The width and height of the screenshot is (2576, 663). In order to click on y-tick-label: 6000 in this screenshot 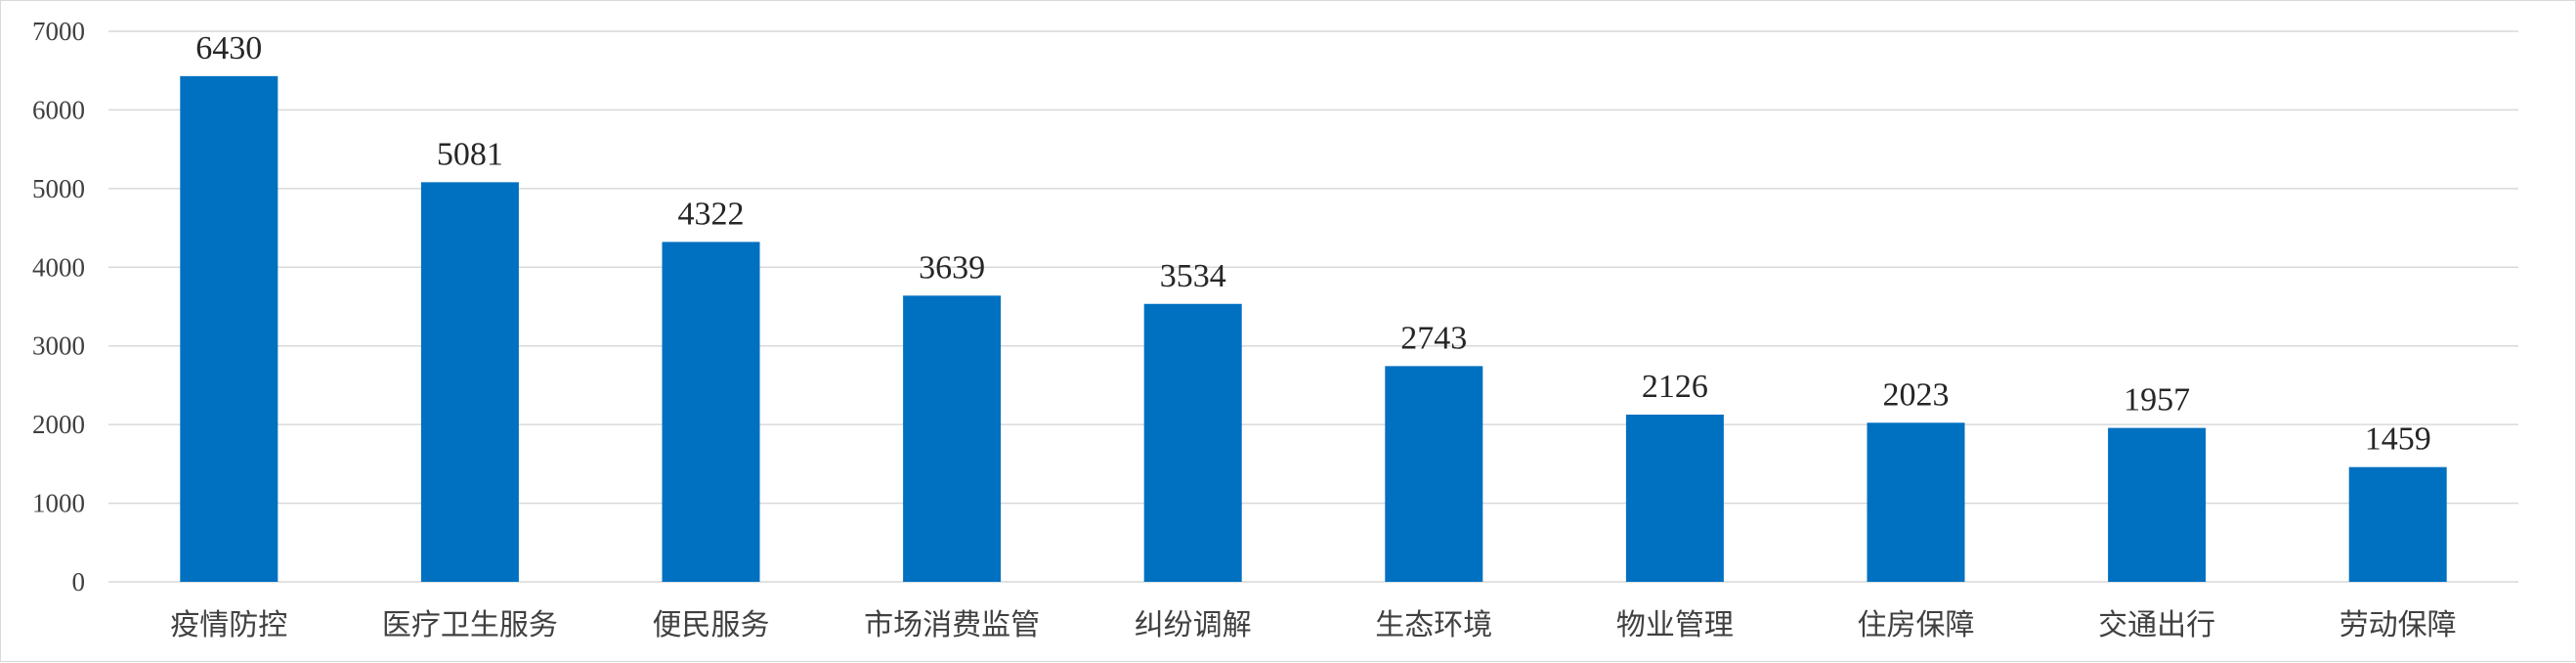, I will do `click(59, 109)`.